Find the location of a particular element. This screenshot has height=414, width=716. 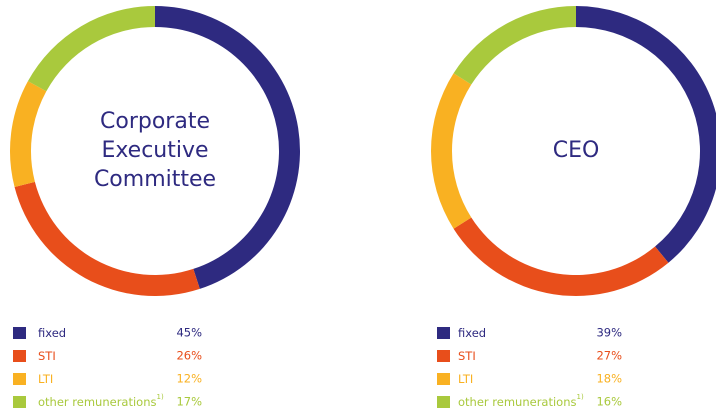

legend-value: 45% is located at coordinates (189, 333).